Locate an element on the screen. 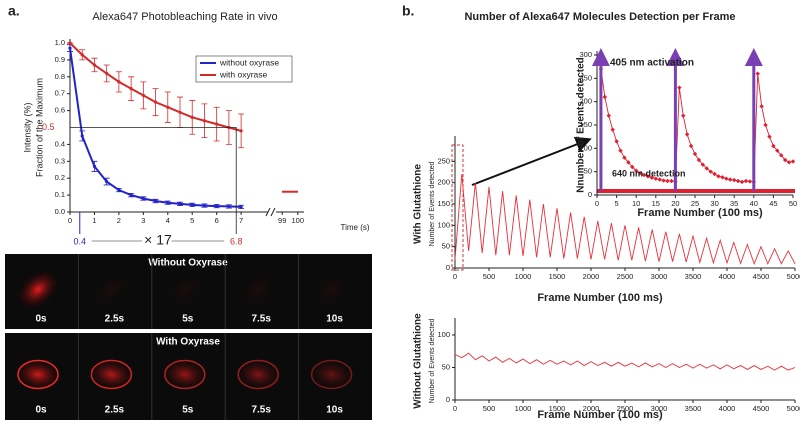 This screenshot has height=425, width=800. zoom-arrow is located at coordinates (531, 161).